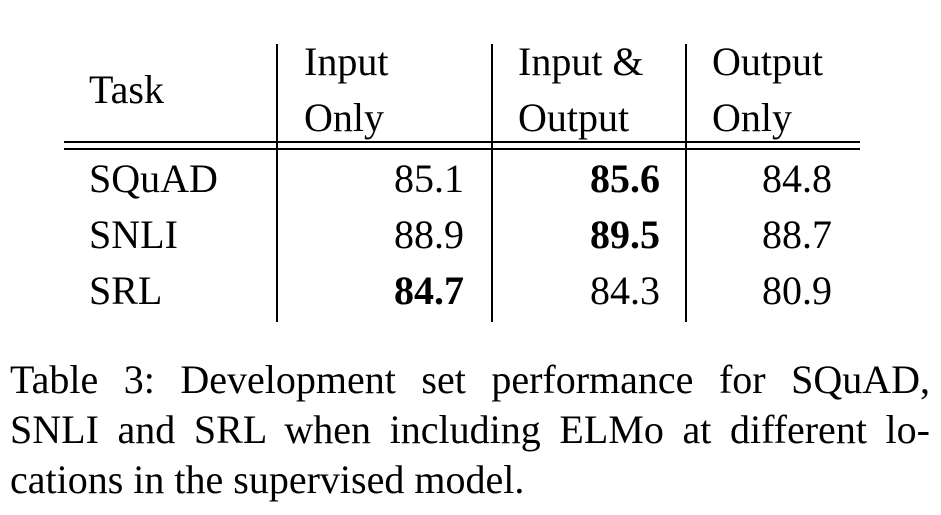 The height and width of the screenshot is (515, 941). What do you see at coordinates (153, 178) in the screenshot?
I see `row-squad-task: SQuAD` at bounding box center [153, 178].